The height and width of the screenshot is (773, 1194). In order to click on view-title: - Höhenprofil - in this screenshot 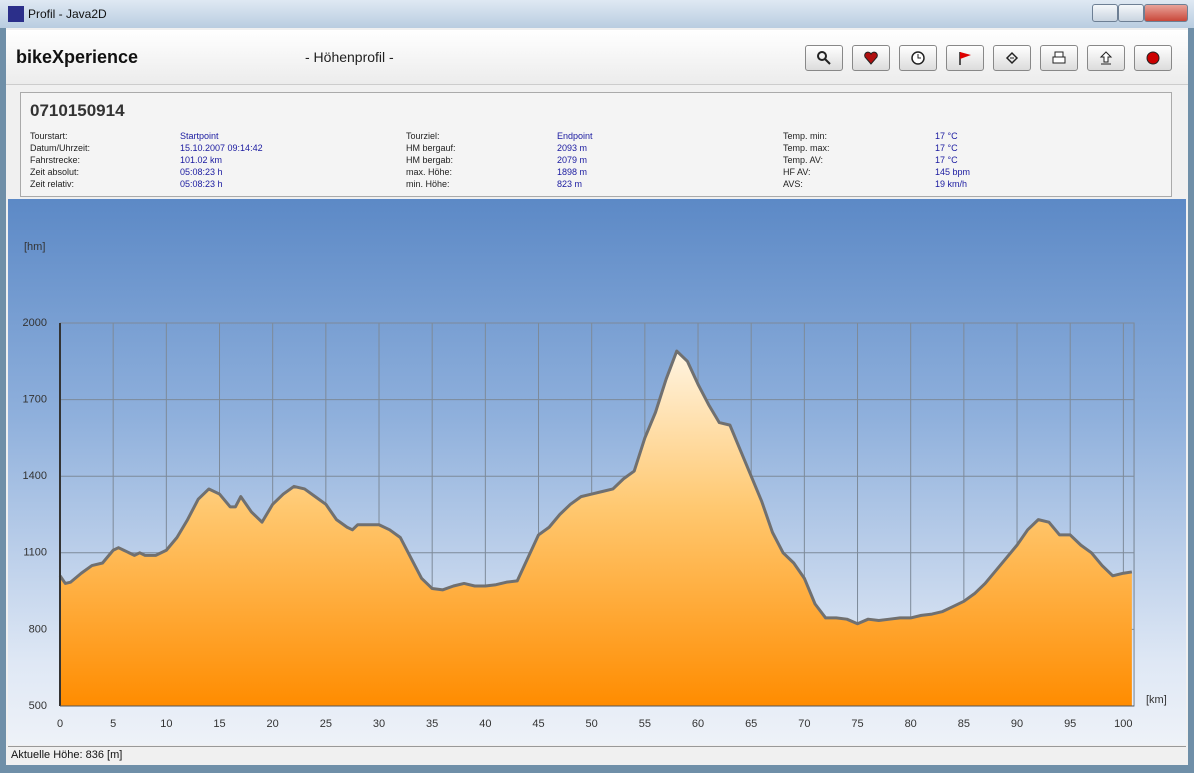, I will do `click(349, 57)`.